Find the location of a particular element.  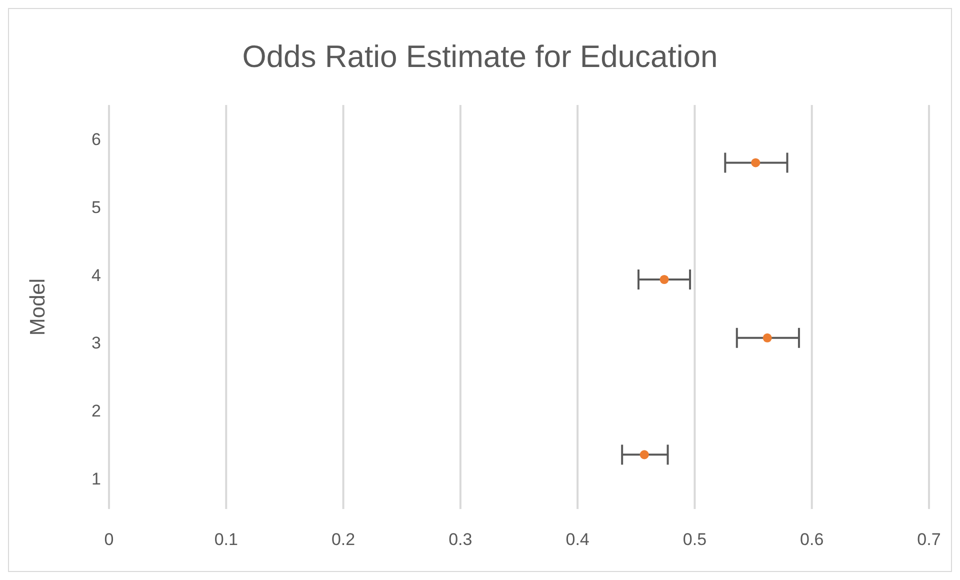

y-tick-label: 6 is located at coordinates (96, 139).